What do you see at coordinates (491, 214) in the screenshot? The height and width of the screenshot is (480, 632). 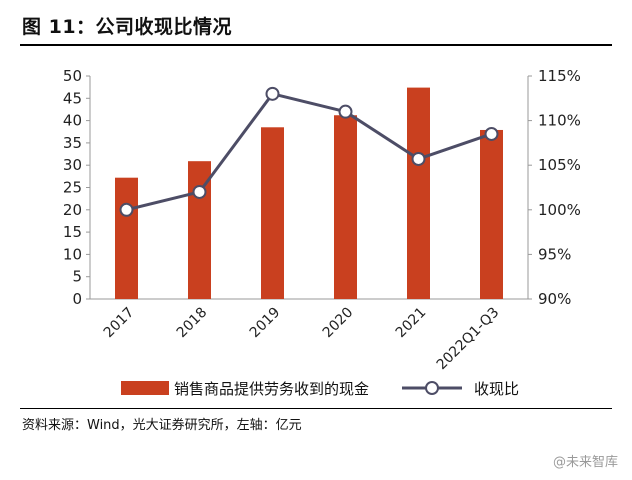 I see `bar-2022Q1-Q3` at bounding box center [491, 214].